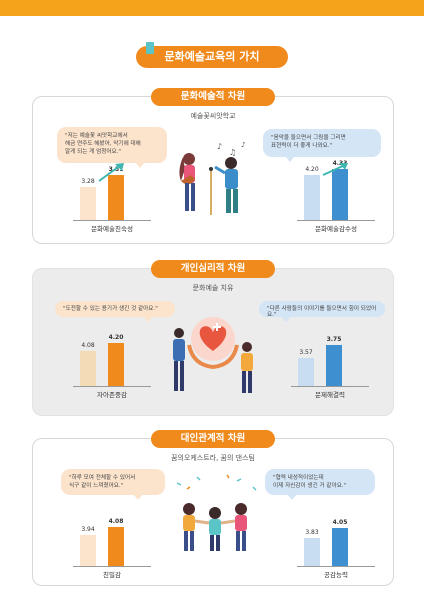  Describe the element at coordinates (213, 269) in the screenshot. I see `section-heading: 개인심리적 차원` at that location.